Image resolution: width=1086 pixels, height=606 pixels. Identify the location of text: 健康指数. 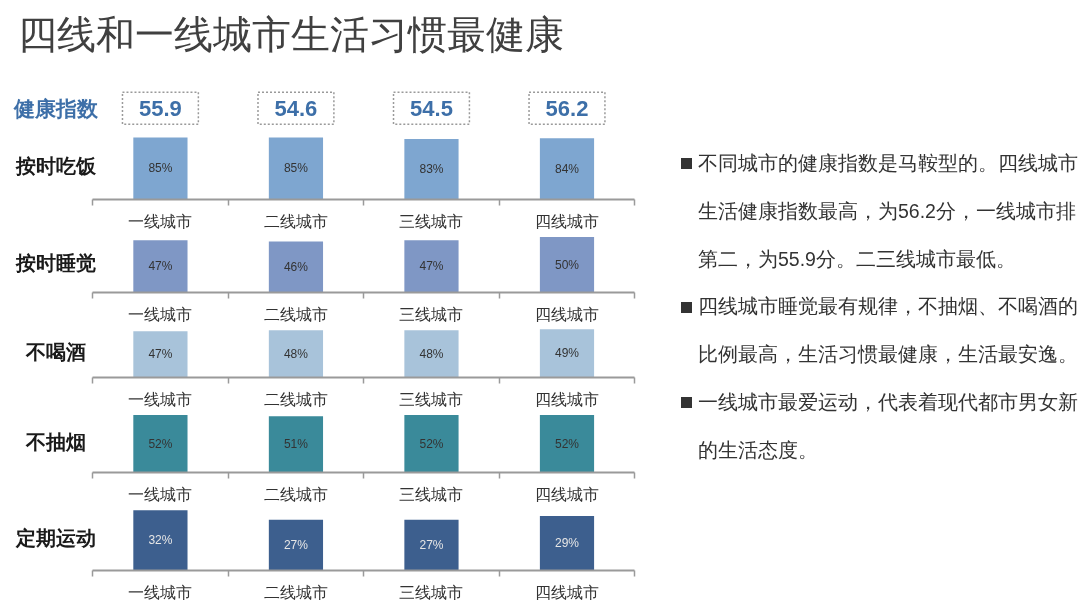
(56, 108).